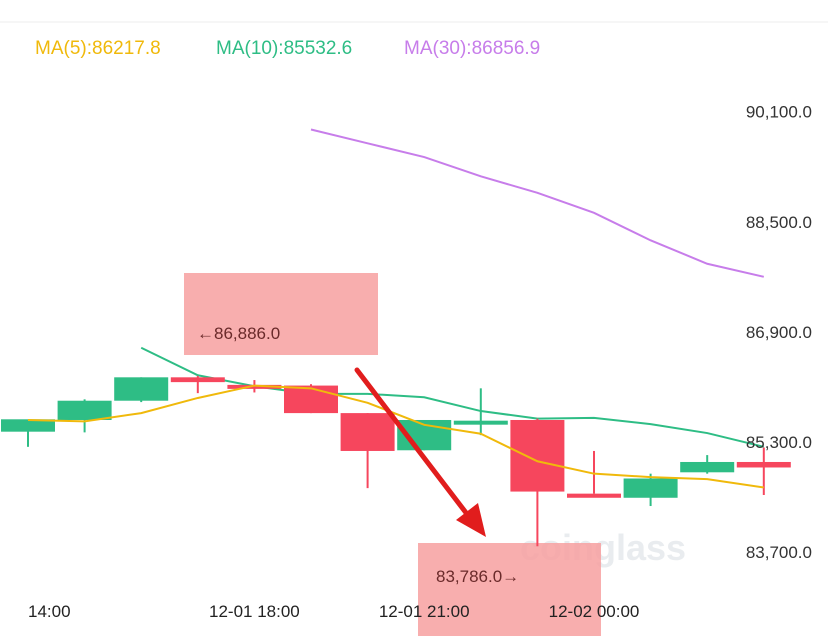  Describe the element at coordinates (284, 48) in the screenshot. I see `legend-ma10: MA(10):85532.6` at that location.